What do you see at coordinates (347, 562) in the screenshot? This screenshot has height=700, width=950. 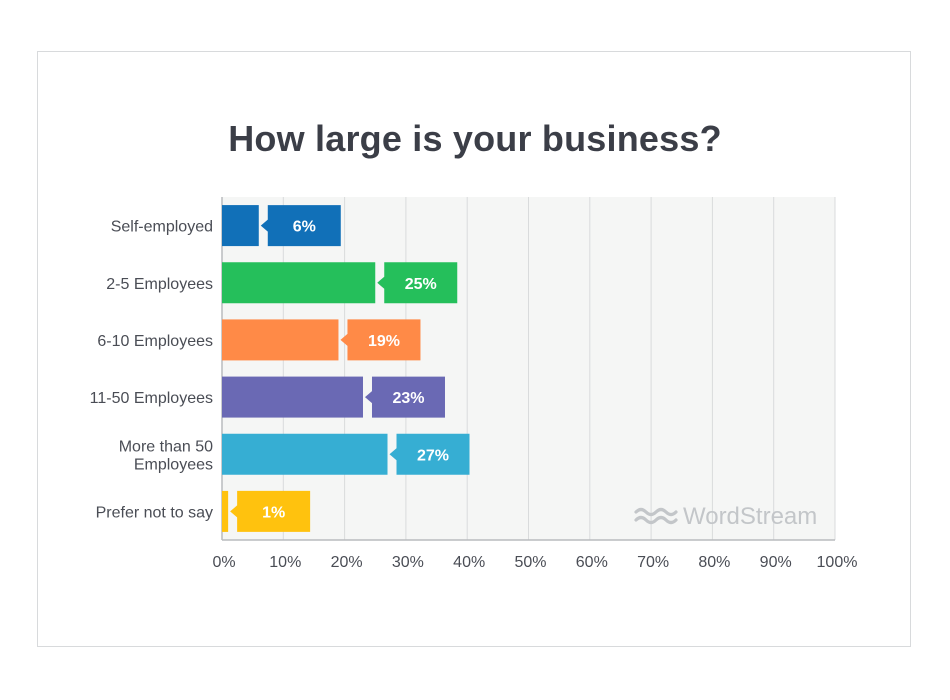 I see `x-tick-label: 20%` at bounding box center [347, 562].